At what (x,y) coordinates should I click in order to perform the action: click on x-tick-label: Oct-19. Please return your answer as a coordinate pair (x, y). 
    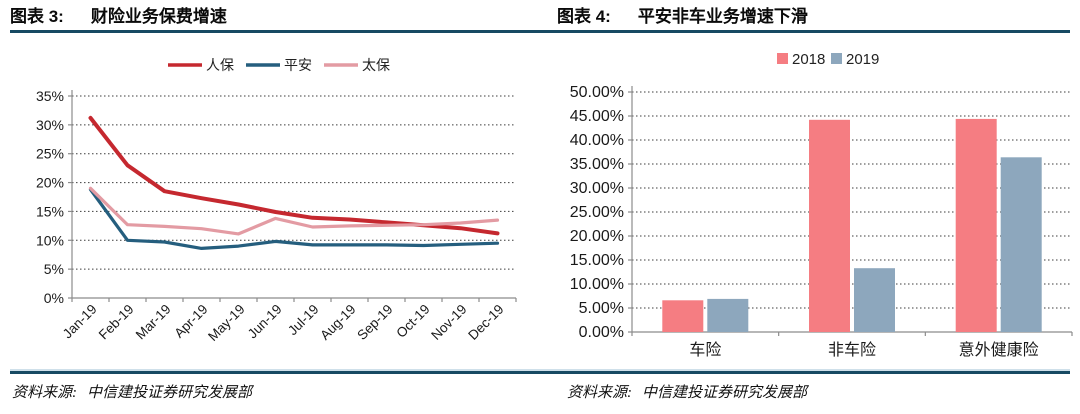
    Looking at the image, I should click on (412, 321).